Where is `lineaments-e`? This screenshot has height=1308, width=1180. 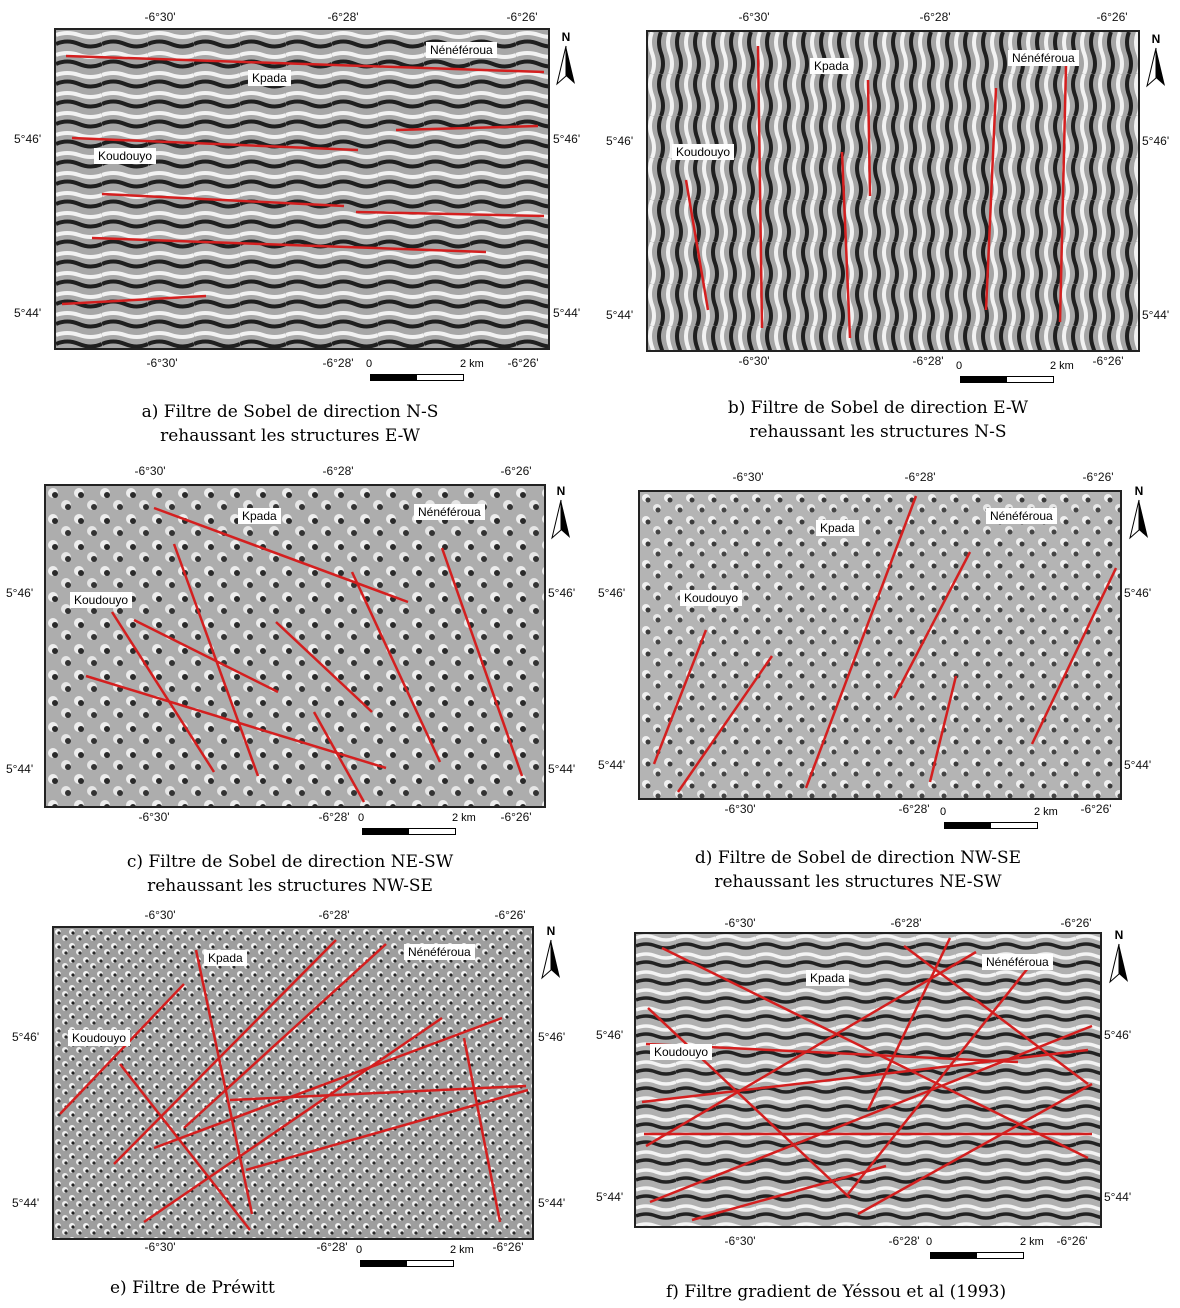 lineaments-e is located at coordinates (294, 1085).